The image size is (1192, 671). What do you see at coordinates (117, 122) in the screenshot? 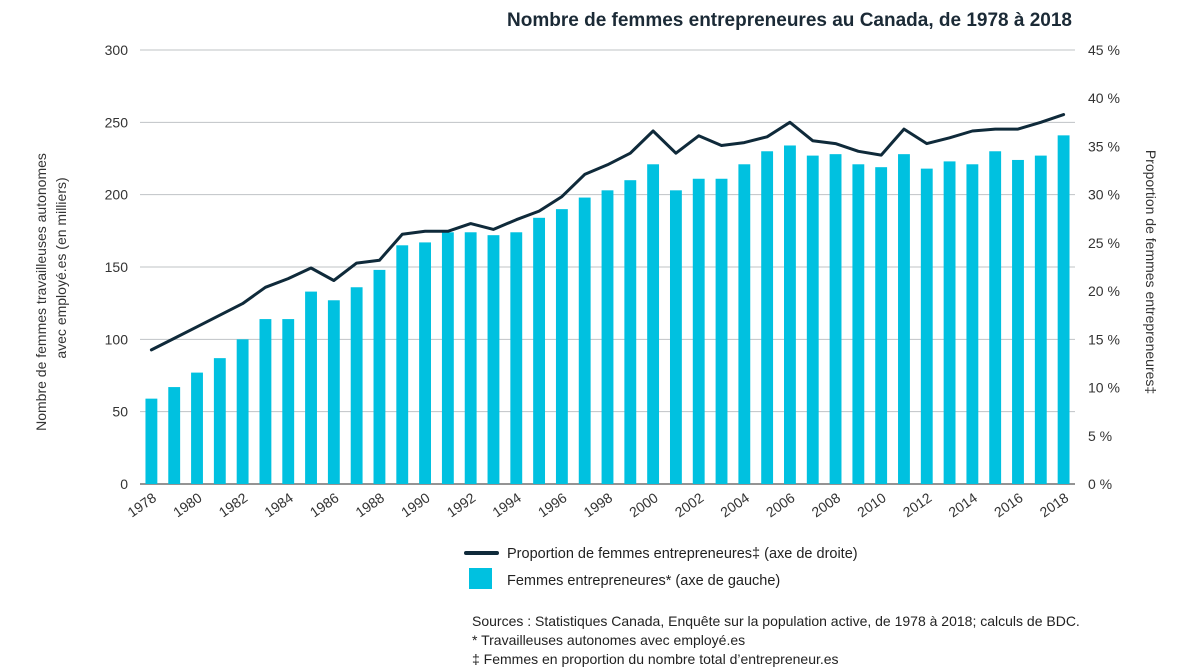
I see `y-left-tick-label: 250` at bounding box center [117, 122].